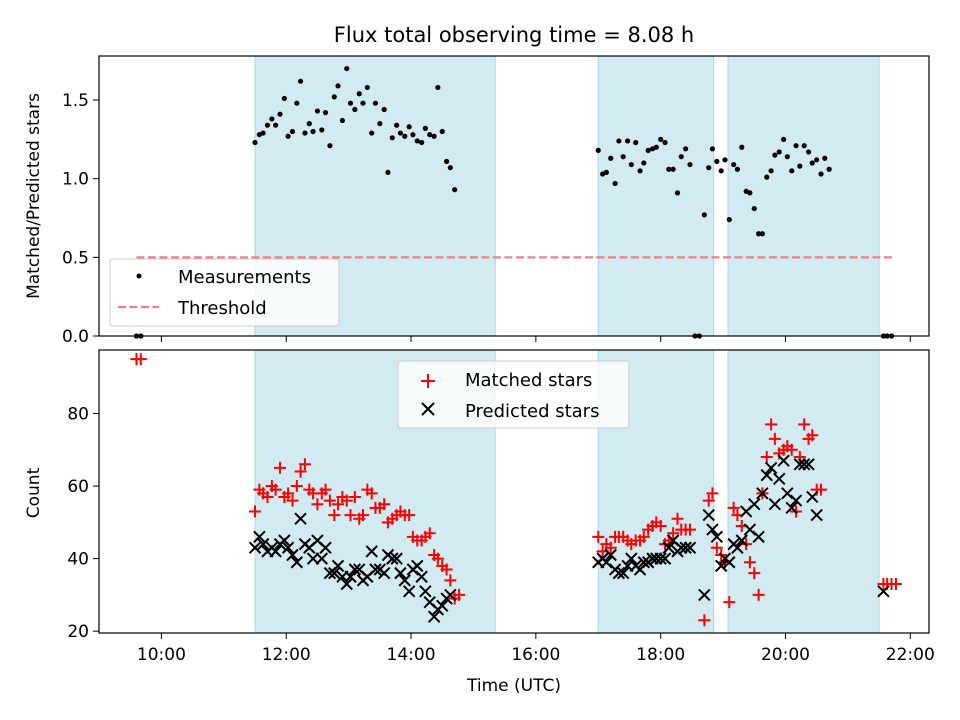  What do you see at coordinates (910, 655) in the screenshot?
I see `x-tick-label: 22:00` at bounding box center [910, 655].